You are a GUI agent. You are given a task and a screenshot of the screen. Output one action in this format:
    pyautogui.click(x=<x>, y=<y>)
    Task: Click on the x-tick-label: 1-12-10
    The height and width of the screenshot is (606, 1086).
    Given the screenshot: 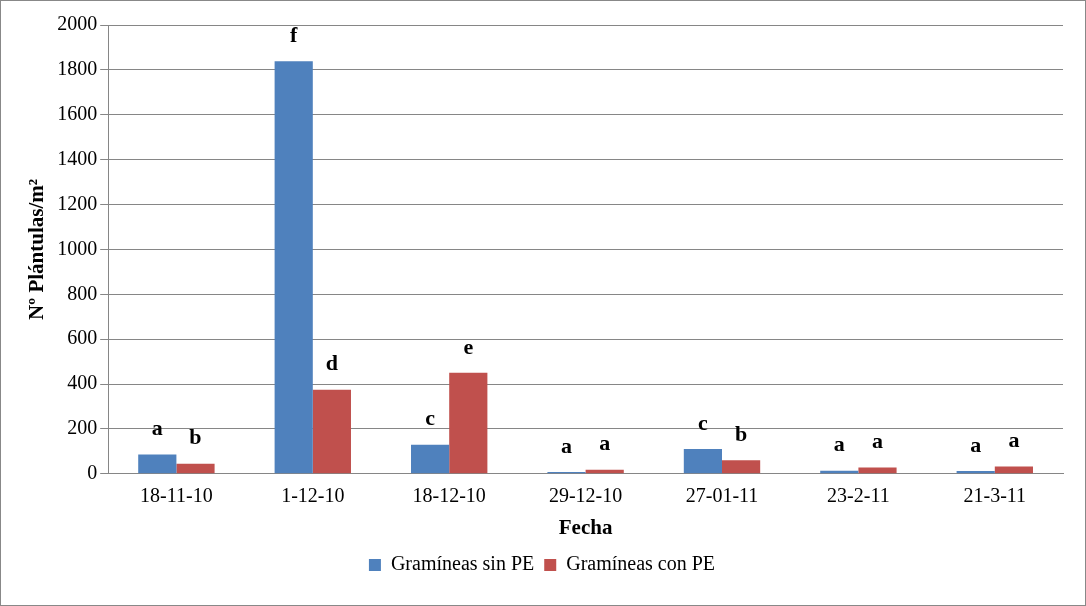 What is the action you would take?
    pyautogui.click(x=313, y=495)
    